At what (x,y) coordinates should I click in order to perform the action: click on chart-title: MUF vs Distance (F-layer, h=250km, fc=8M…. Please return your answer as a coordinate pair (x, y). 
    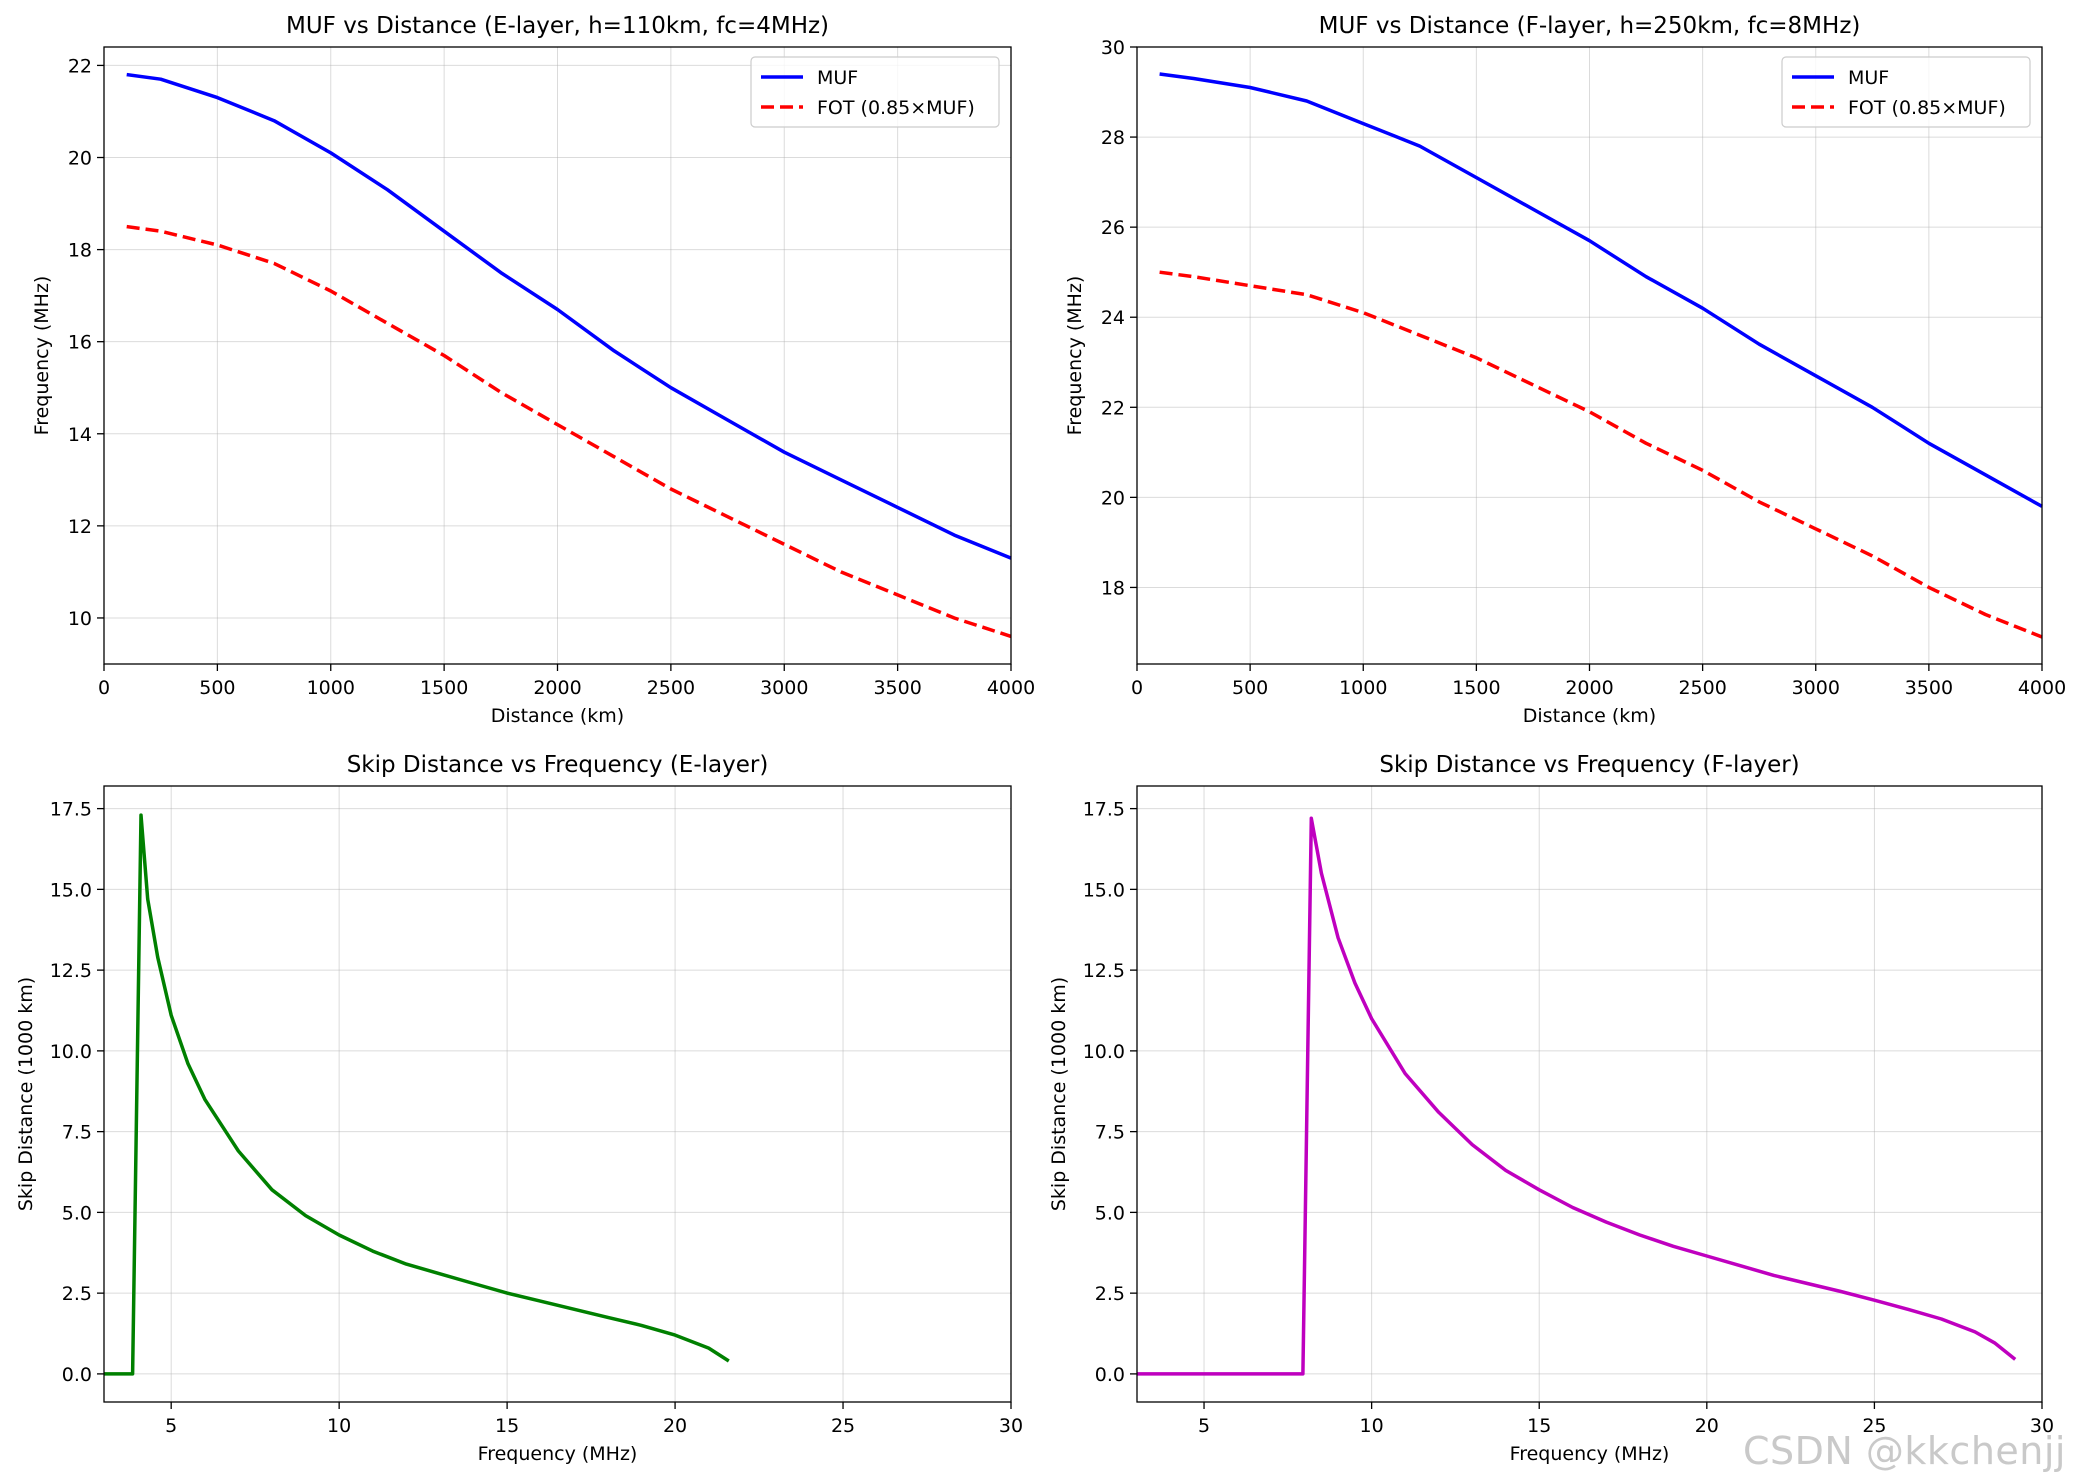
    Looking at the image, I should click on (1590, 26).